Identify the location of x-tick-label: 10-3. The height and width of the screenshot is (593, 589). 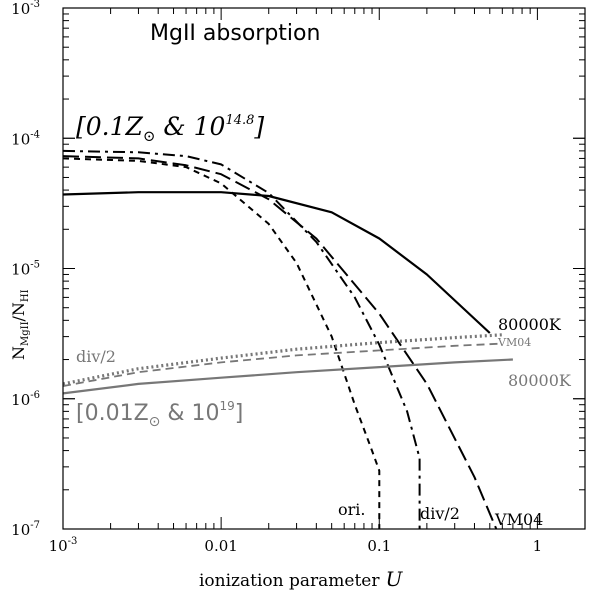
(63, 545).